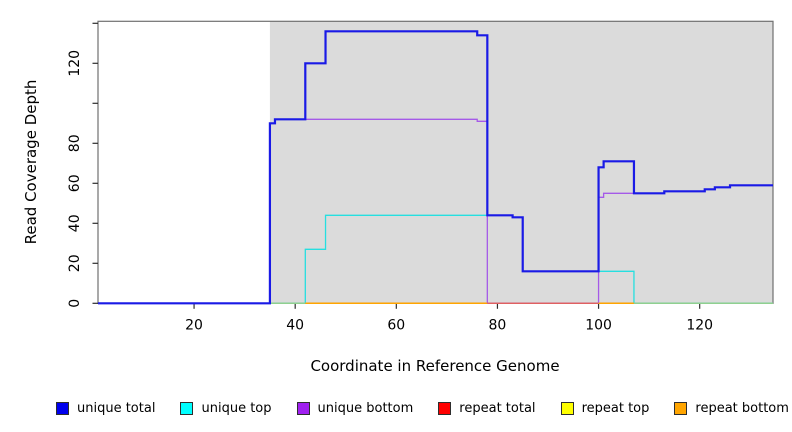 The height and width of the screenshot is (432, 792). What do you see at coordinates (75, 63) in the screenshot?
I see `y-tick-label: 120` at bounding box center [75, 63].